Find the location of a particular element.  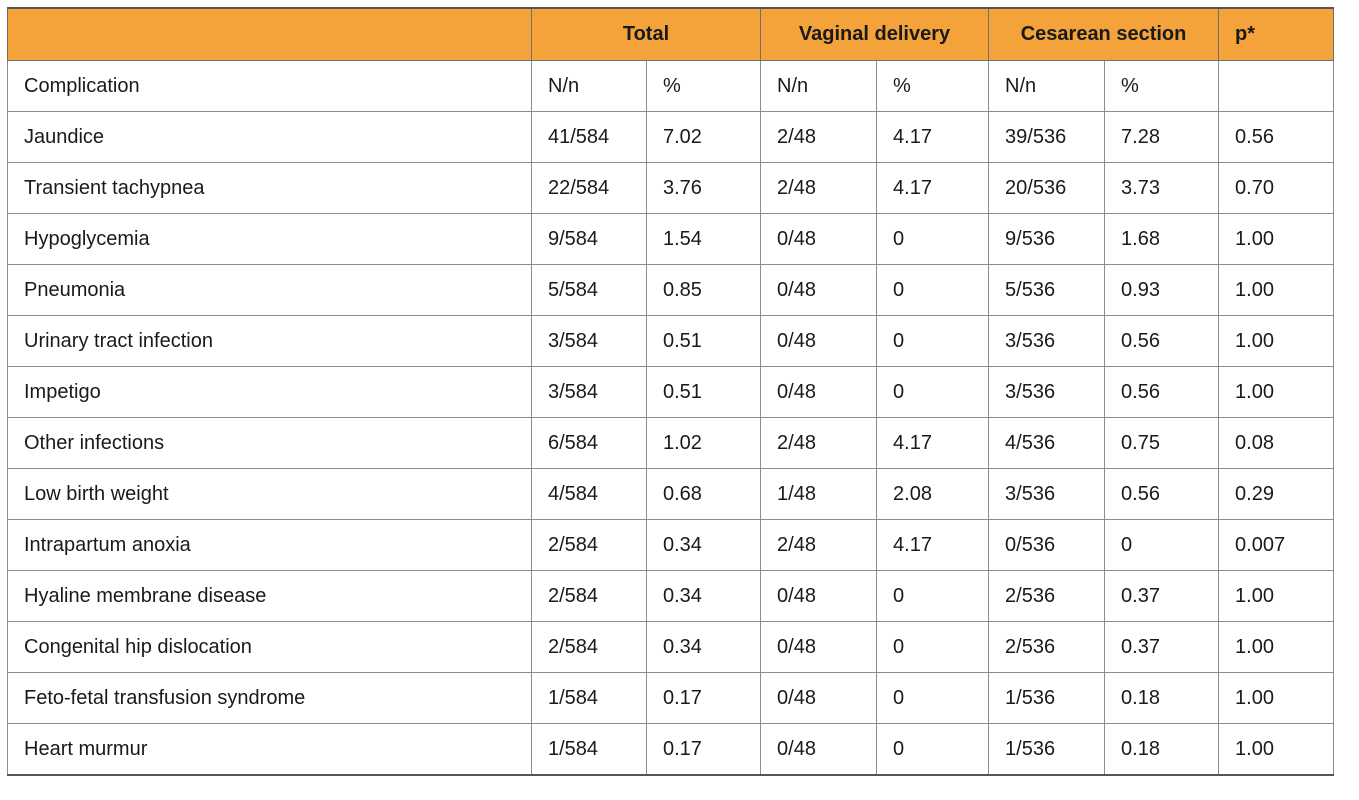

table-cell: 9/584 is located at coordinates (589, 239).